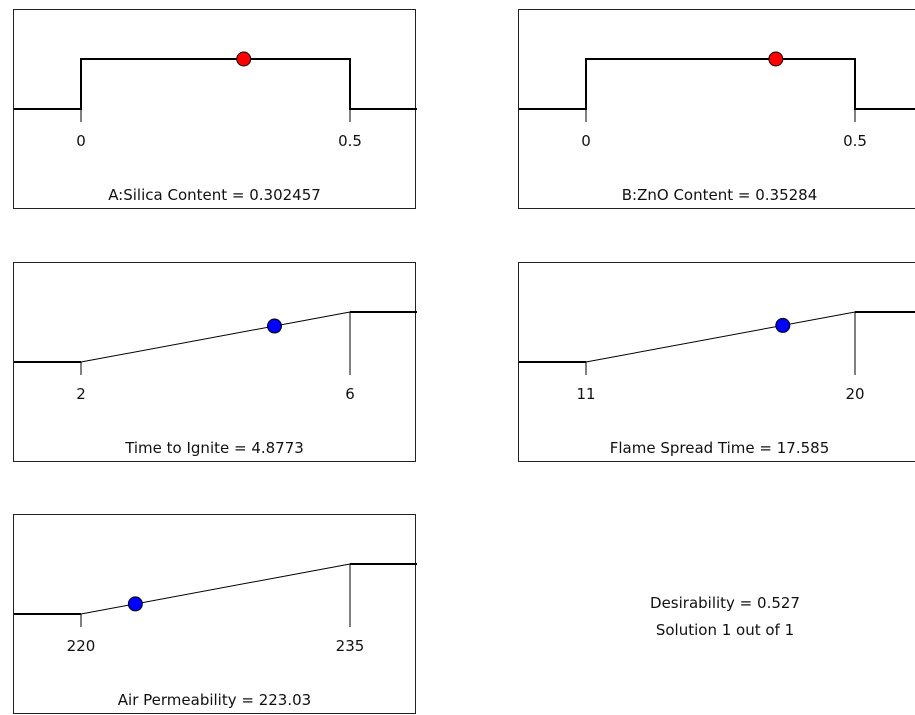  I want to click on time-to-ignite-panel: 2 6 Time to Ignite = 4.8773, so click(215, 362).